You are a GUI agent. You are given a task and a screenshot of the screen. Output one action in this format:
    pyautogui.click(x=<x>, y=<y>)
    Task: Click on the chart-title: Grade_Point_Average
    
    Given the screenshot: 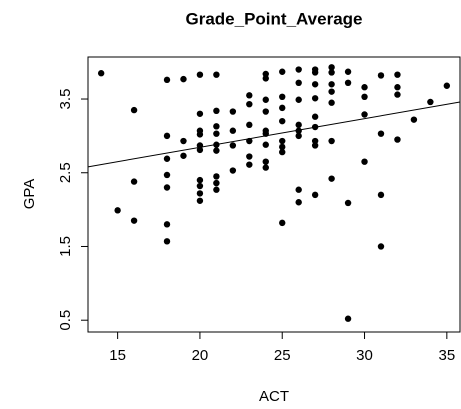 What is the action you would take?
    pyautogui.click(x=274, y=18)
    